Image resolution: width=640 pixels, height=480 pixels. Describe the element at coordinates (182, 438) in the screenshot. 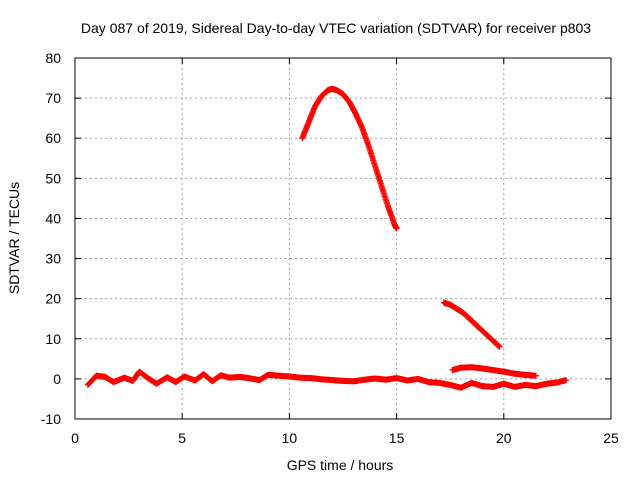

I see `x-tick-label: 5` at that location.